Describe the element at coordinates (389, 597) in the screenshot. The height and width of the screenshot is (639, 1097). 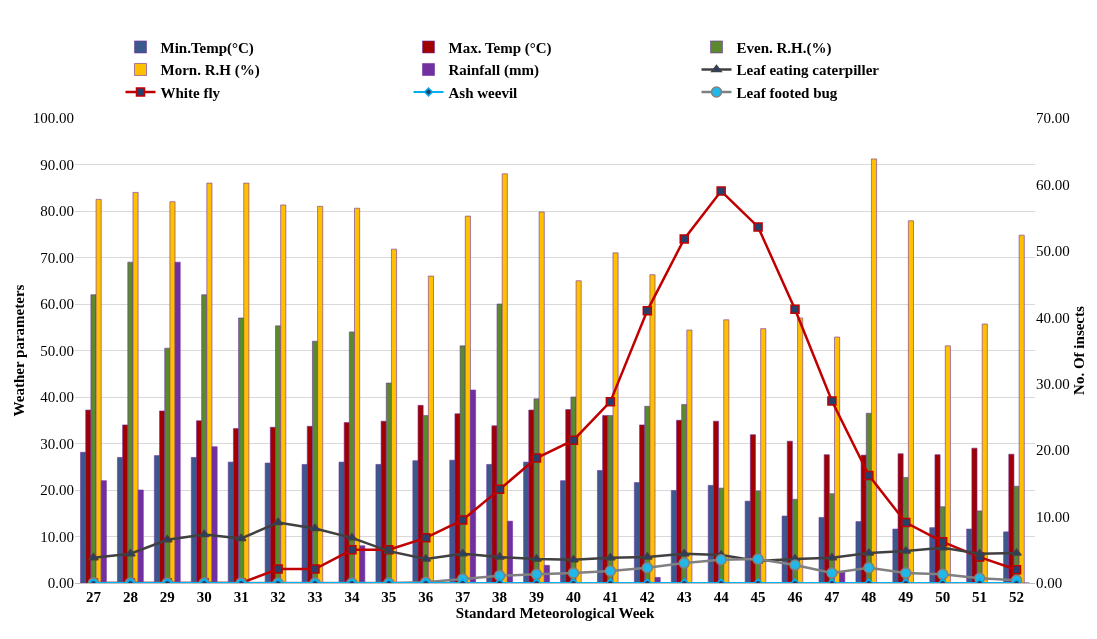
I see `x-tick-label: 35` at that location.